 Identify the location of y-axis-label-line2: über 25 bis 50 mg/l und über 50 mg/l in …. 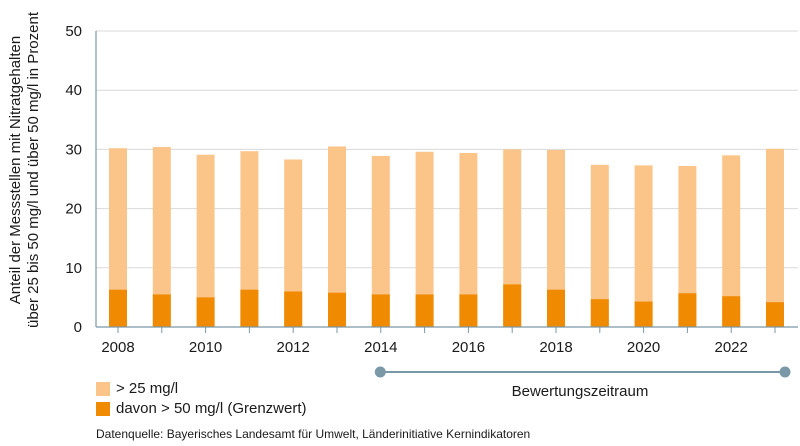
(33, 169).